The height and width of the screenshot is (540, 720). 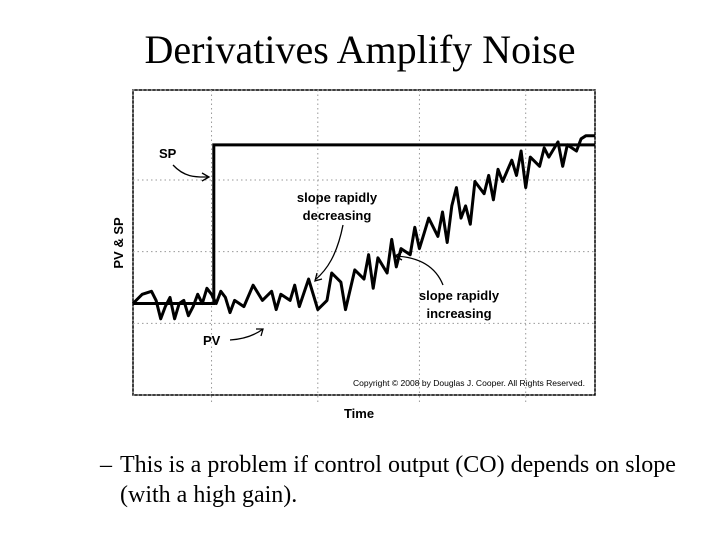 I want to click on slope-decreasing-arrowhead, so click(x=318, y=277).